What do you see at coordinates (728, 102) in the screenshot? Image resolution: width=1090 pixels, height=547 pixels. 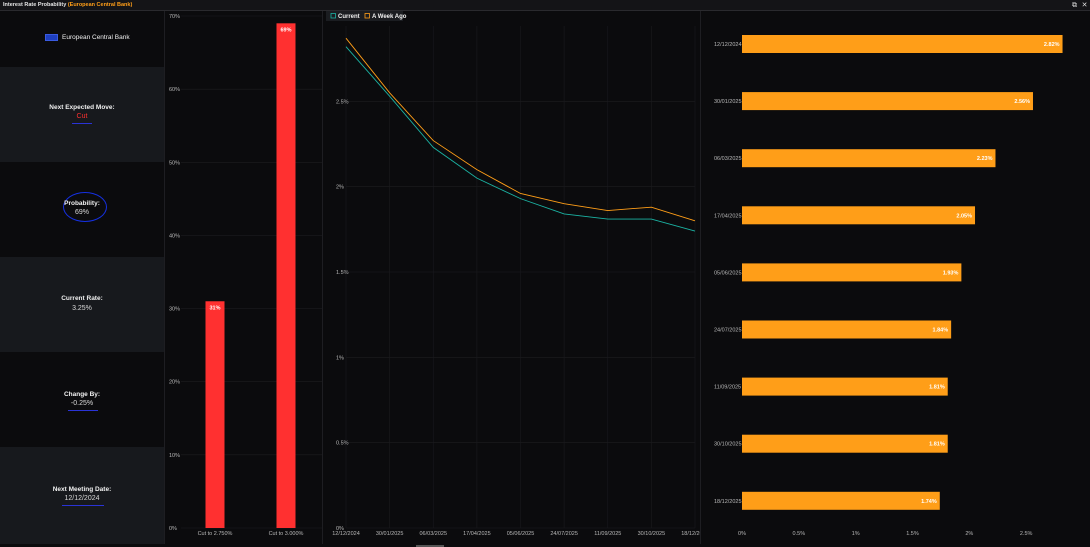 I see `y-tick-label: 30/01/2025` at bounding box center [728, 102].